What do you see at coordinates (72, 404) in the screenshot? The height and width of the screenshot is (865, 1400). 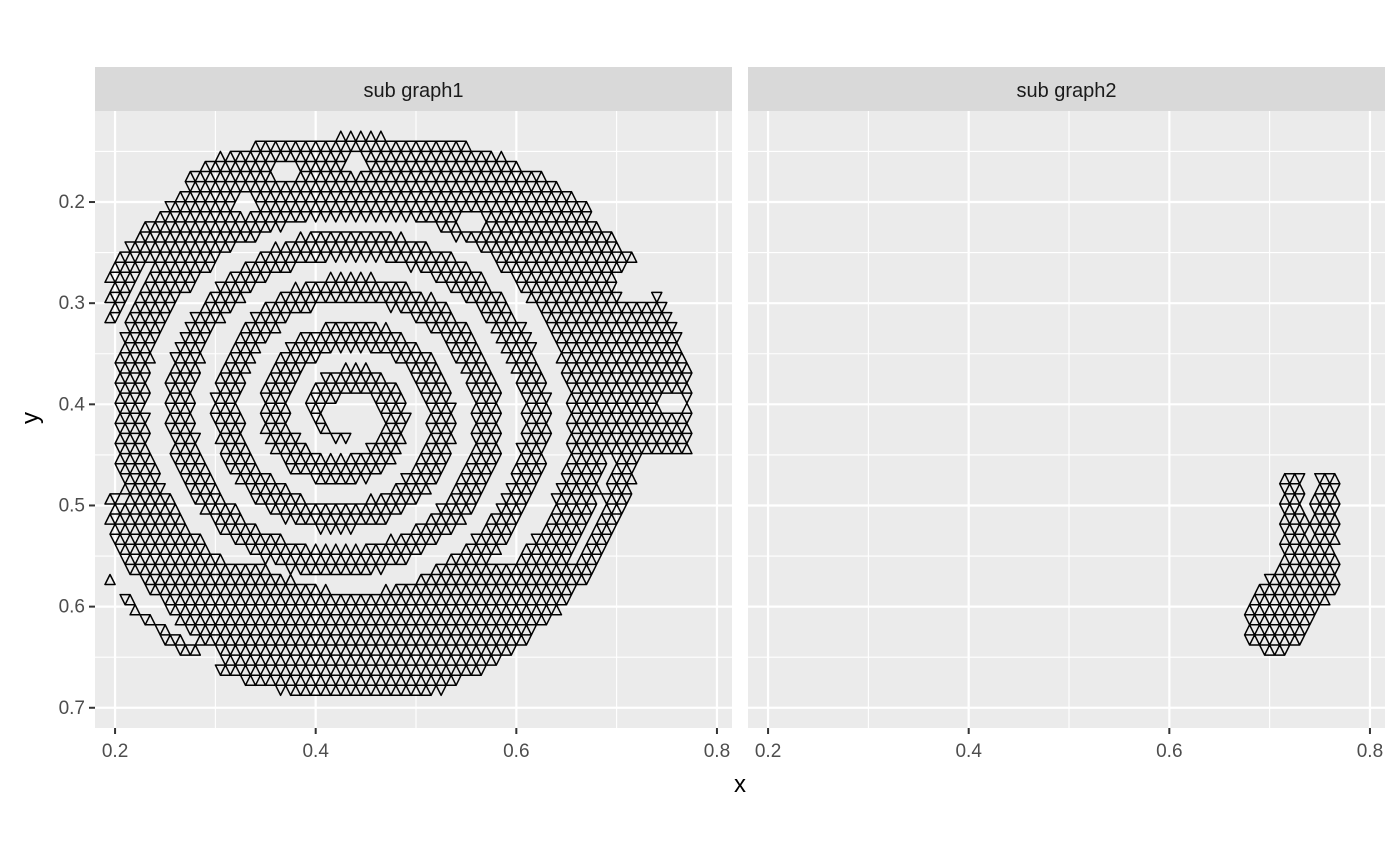 I see `y-tick-label: 0.4` at bounding box center [72, 404].